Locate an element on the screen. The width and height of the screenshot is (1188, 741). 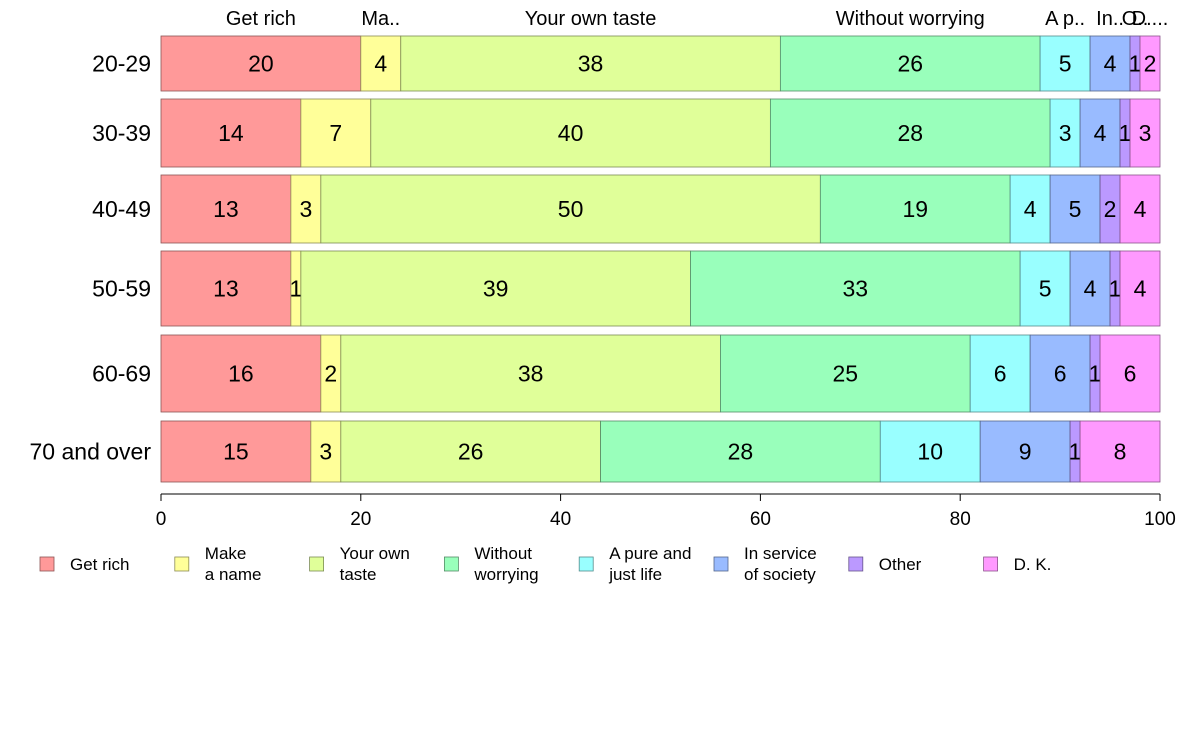
data-label: 15 is located at coordinates (236, 452).